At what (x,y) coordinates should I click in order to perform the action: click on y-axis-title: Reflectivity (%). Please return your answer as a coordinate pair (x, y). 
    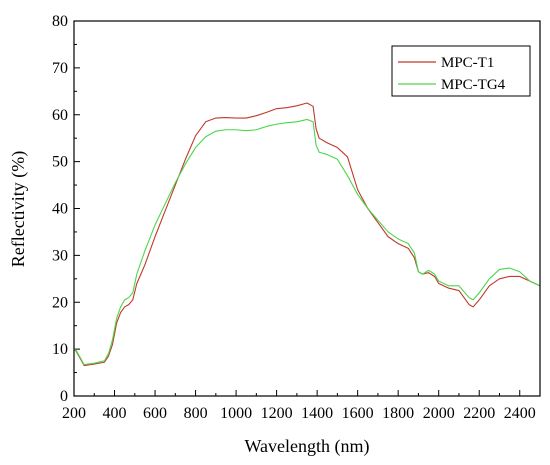
    Looking at the image, I should click on (18, 209).